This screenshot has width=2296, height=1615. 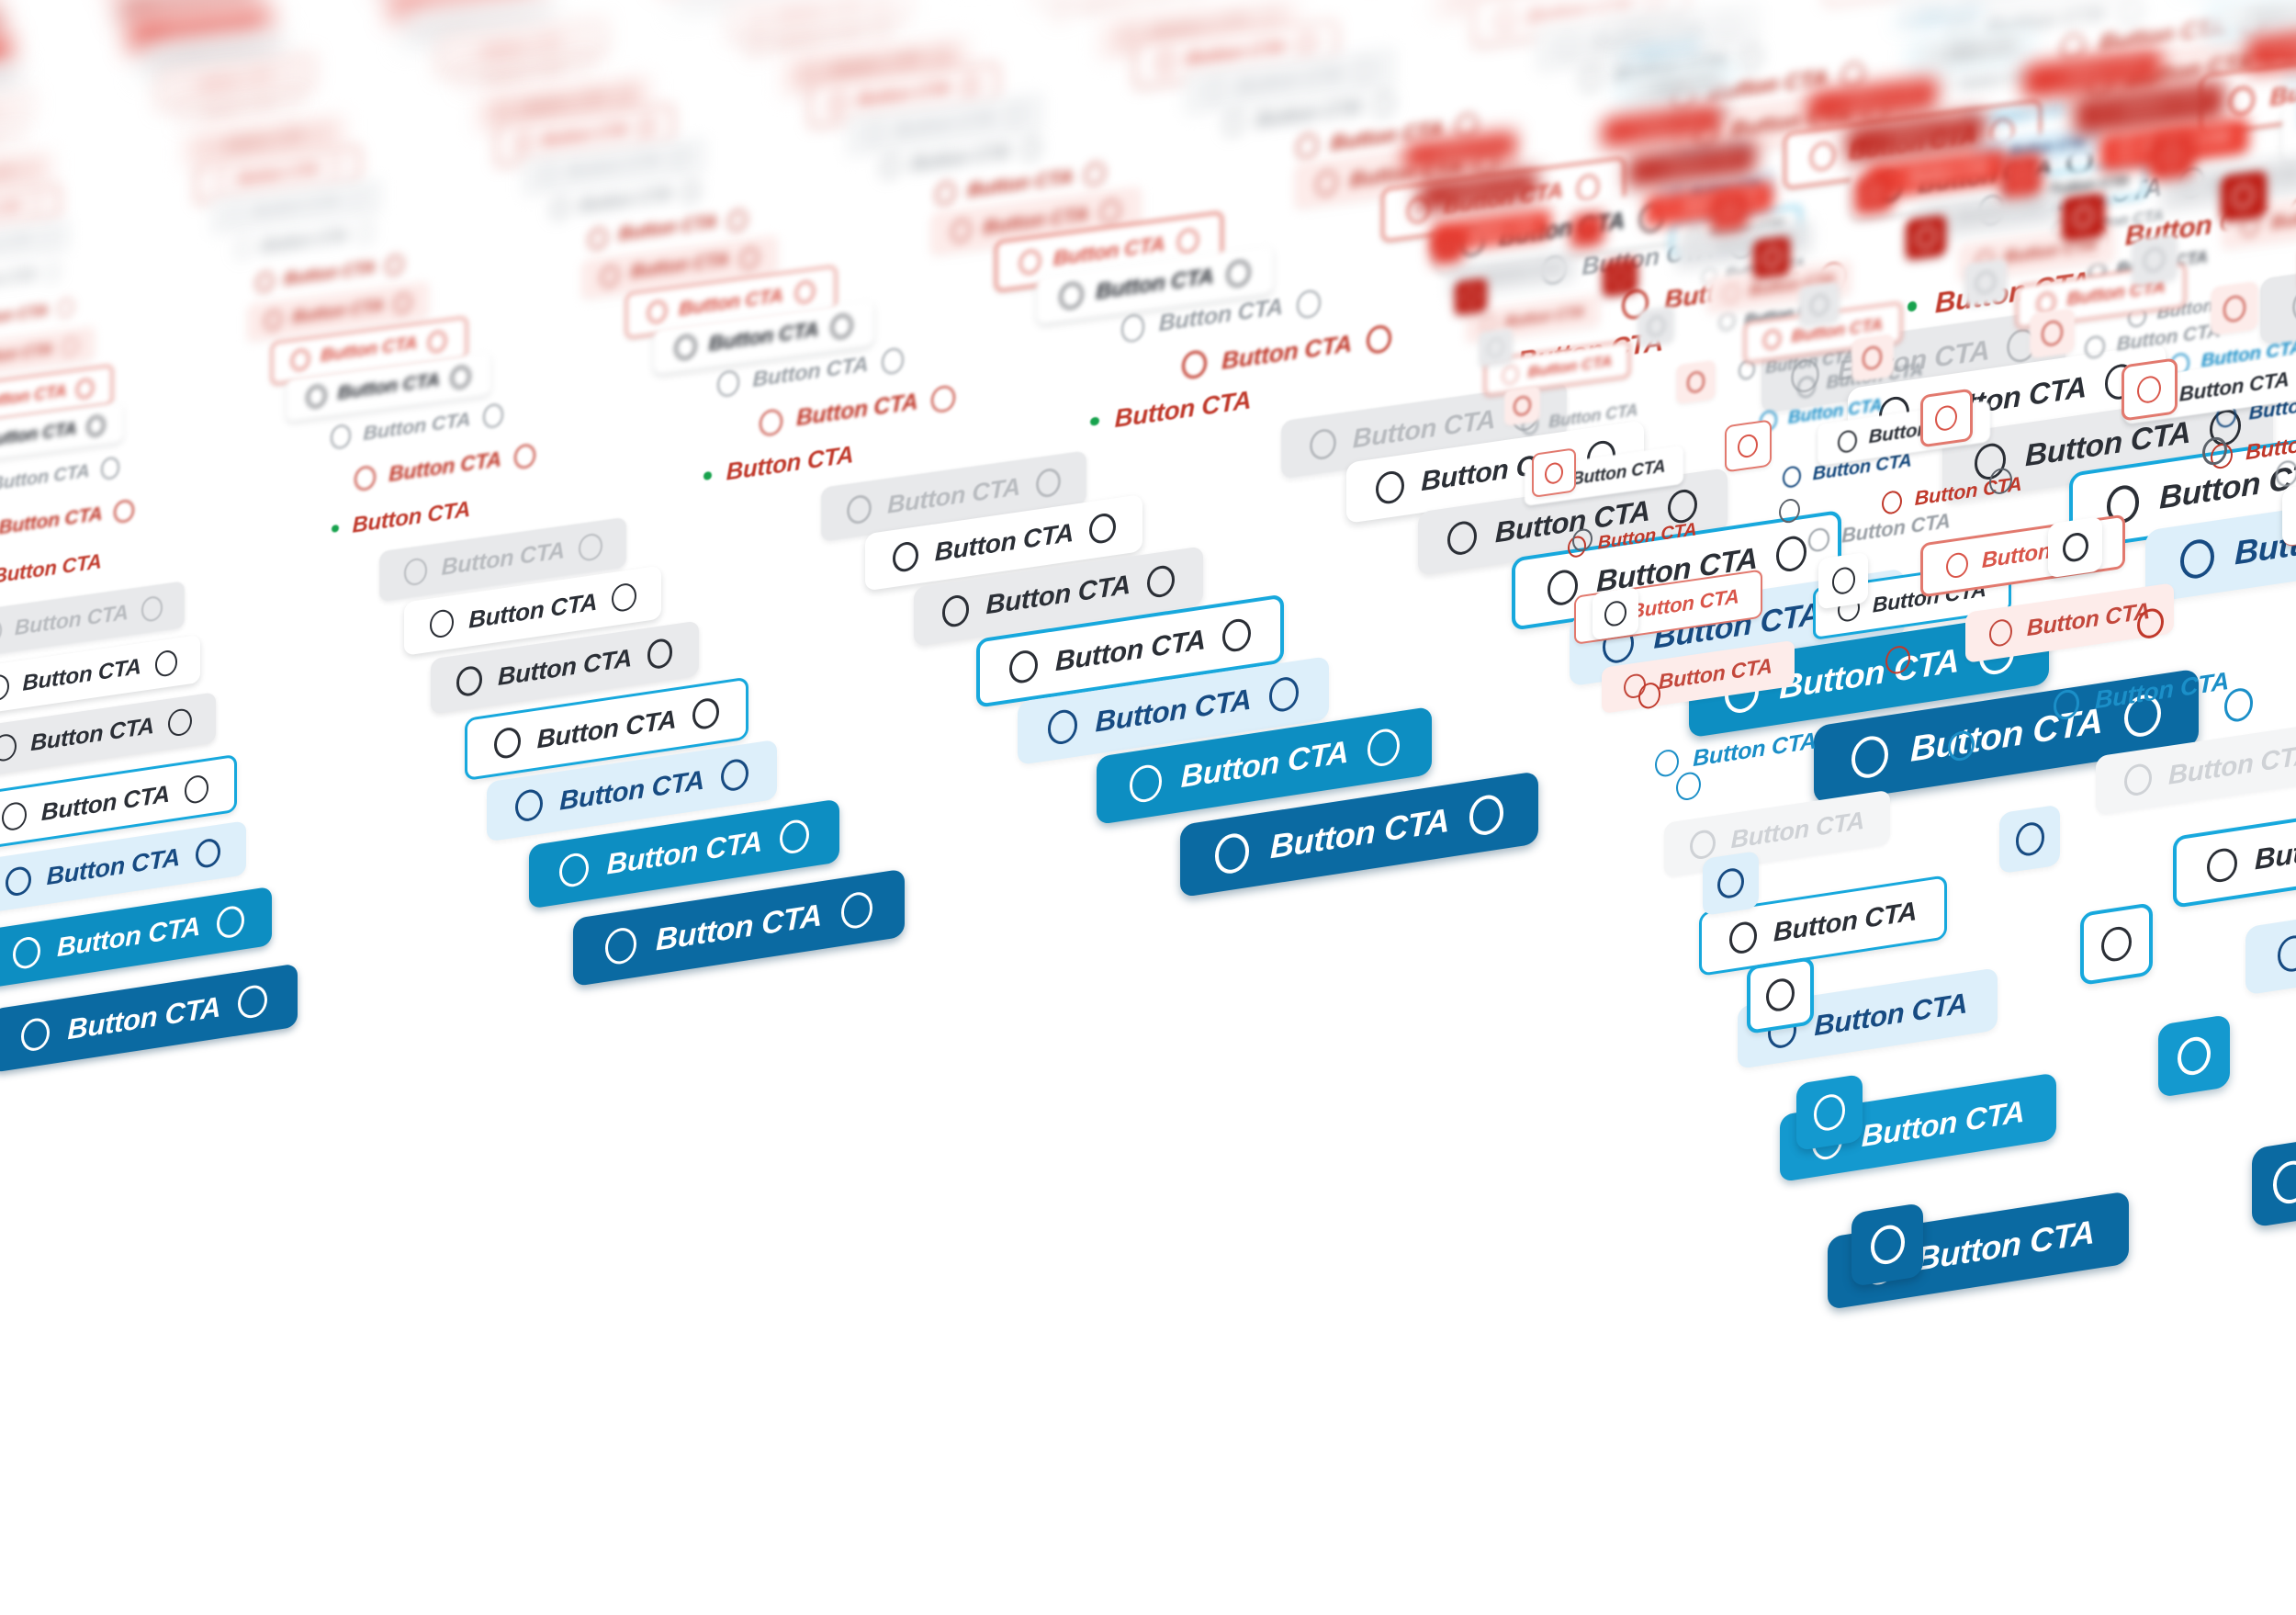 I want to click on cta-button: Button CTA, so click(x=1459, y=150).